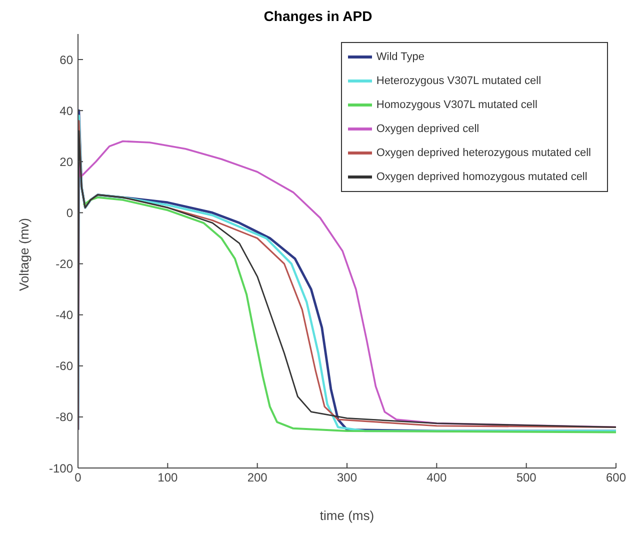 The height and width of the screenshot is (540, 637). What do you see at coordinates (400, 56) in the screenshot?
I see `legend-label: Wild Type` at bounding box center [400, 56].